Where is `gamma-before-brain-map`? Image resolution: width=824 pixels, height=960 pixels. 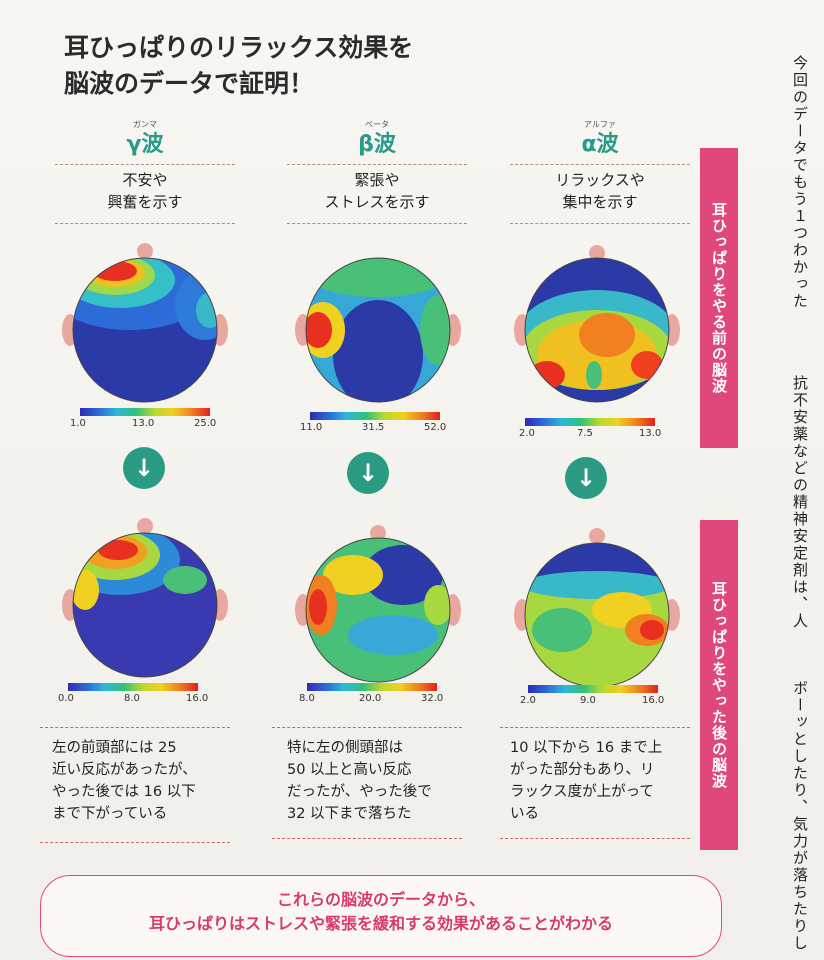
gamma-before-brain-map is located at coordinates (145, 322).